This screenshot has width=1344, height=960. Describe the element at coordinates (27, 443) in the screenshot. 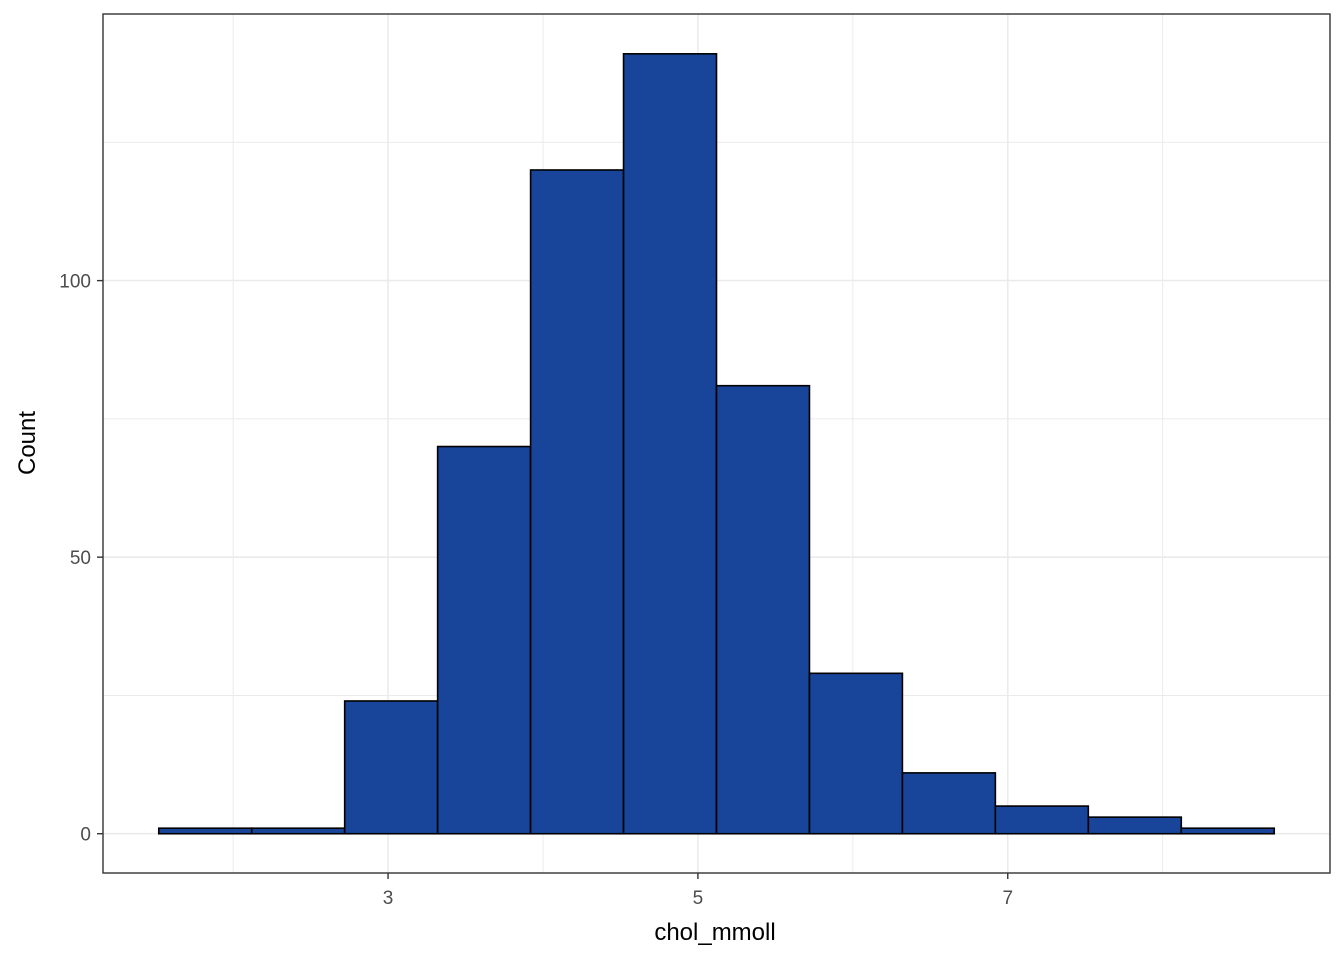

I see `y-axis-title: Count` at that location.